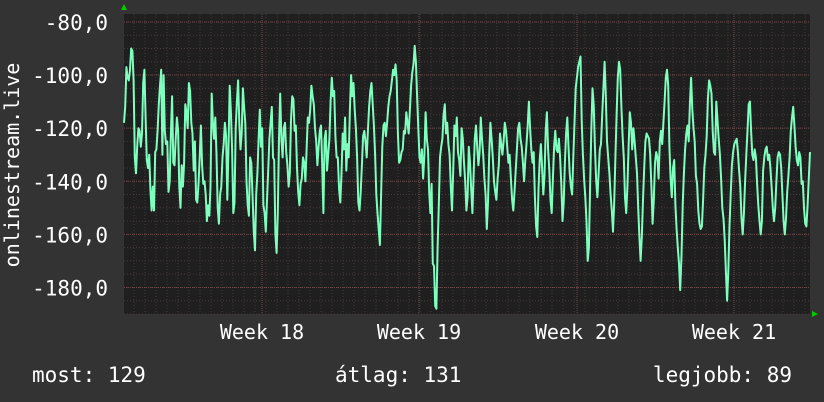 Image resolution: width=824 pixels, height=402 pixels. Describe the element at coordinates (815, 314) in the screenshot. I see `x-axis-arrow` at that location.